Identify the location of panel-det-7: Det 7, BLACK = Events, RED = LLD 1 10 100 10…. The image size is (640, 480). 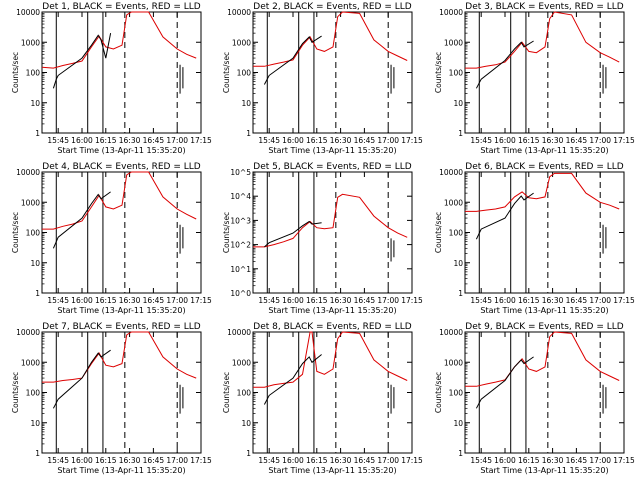
(111, 398).